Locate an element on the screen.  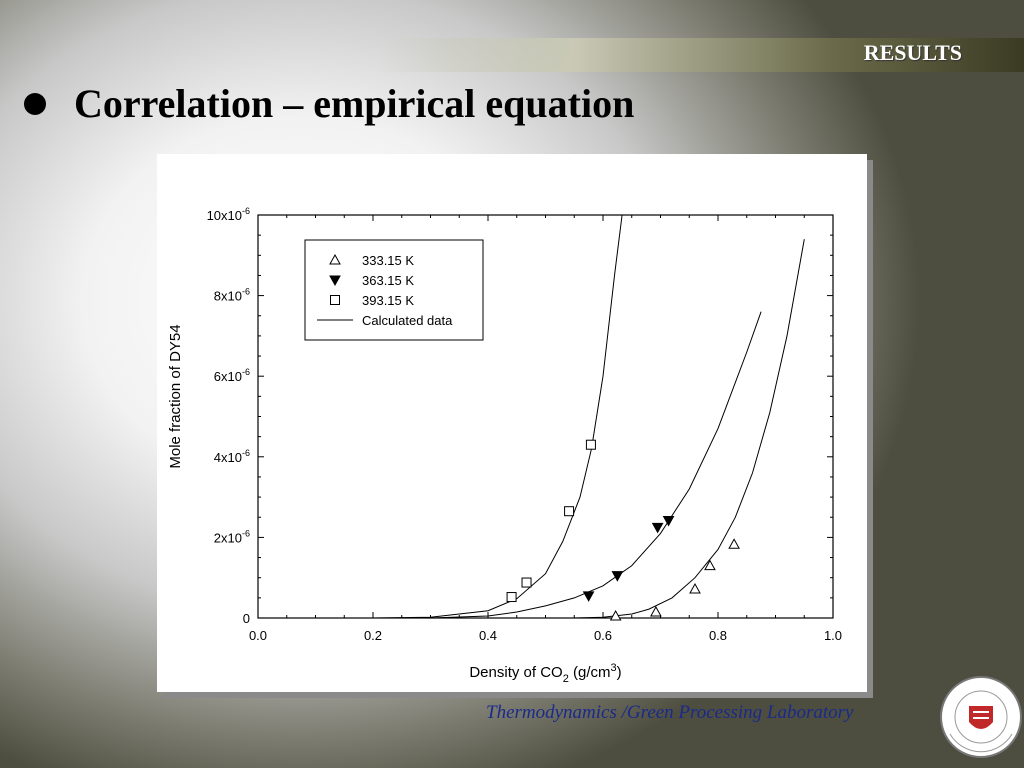
y-tick-label: 6x10⁻⁶ is located at coordinates (232, 375).